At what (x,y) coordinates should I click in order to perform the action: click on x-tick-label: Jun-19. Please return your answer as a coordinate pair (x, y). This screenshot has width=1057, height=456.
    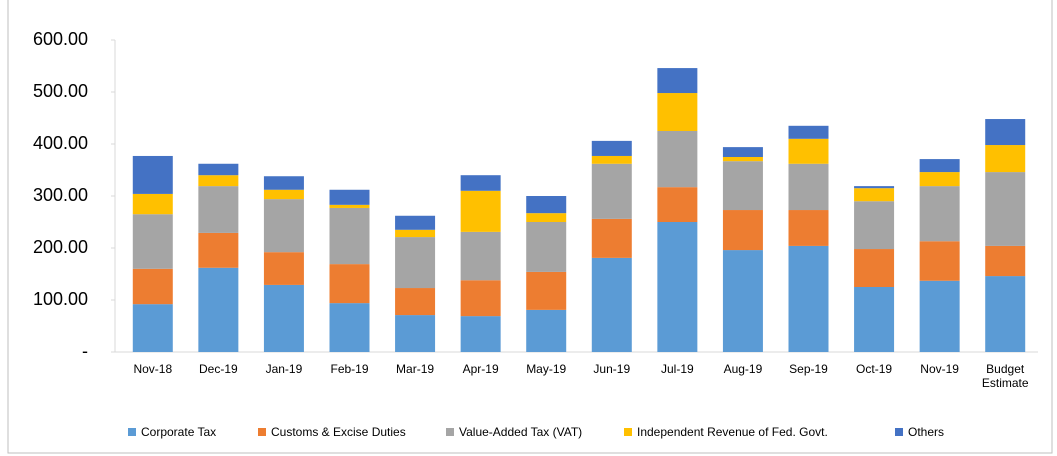
    Looking at the image, I should click on (612, 369).